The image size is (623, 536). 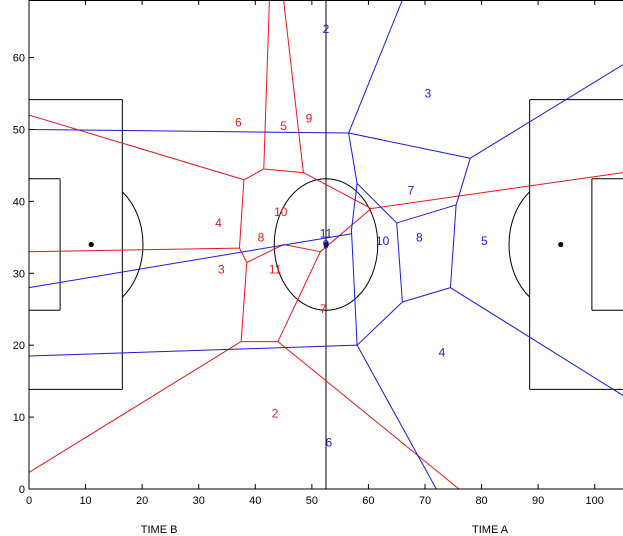 What do you see at coordinates (427, 93) in the screenshot?
I see `team-a-player-label: 3` at bounding box center [427, 93].